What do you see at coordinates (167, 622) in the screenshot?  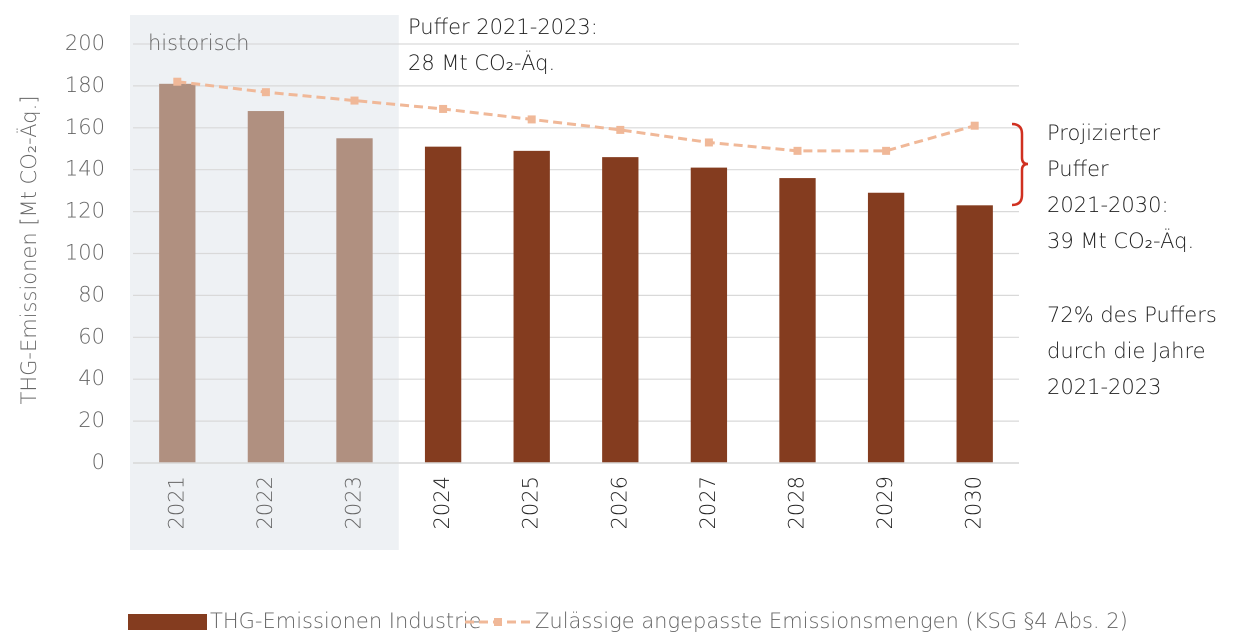 I see `legend-swatch` at bounding box center [167, 622].